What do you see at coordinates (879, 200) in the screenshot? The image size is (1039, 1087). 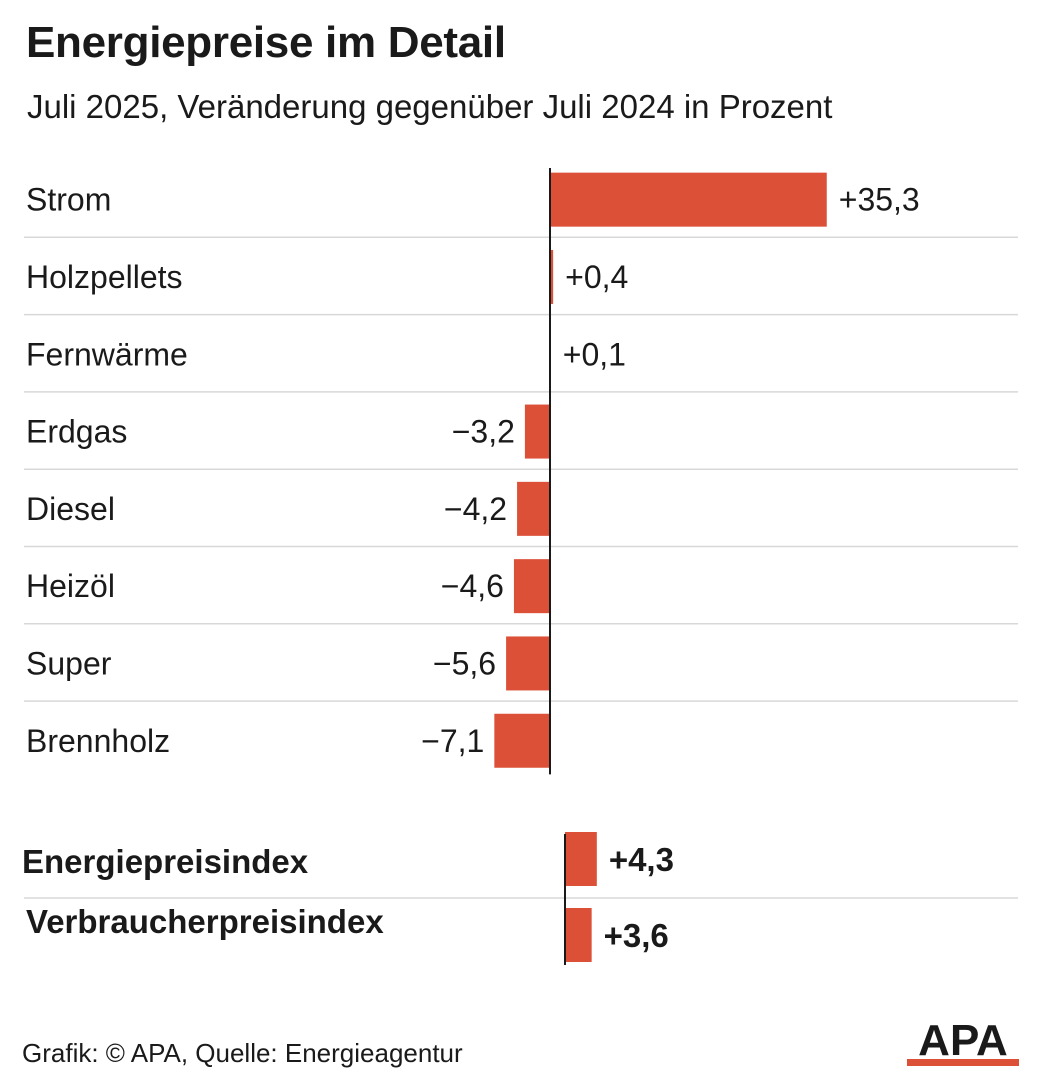 I see `value-label: +35,3` at bounding box center [879, 200].